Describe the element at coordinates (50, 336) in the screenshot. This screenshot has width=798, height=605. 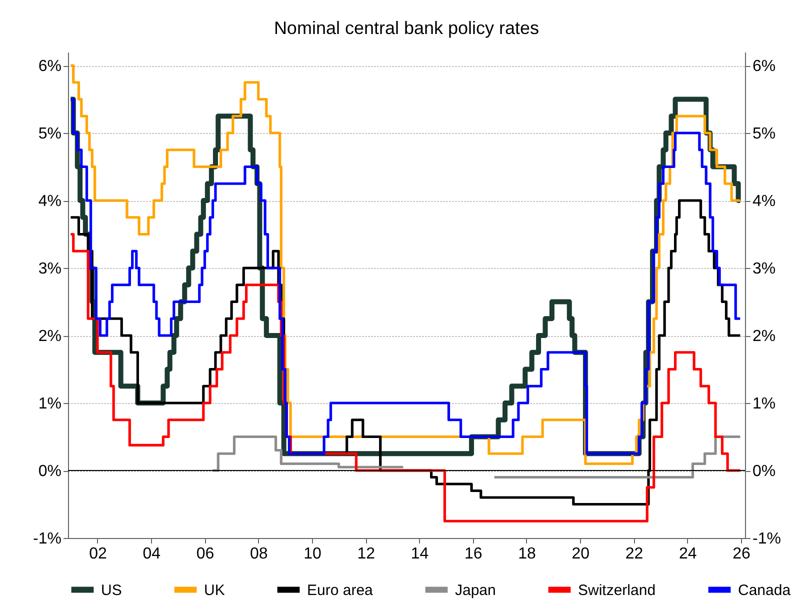
I see `y-tick-label: 2%` at that location.